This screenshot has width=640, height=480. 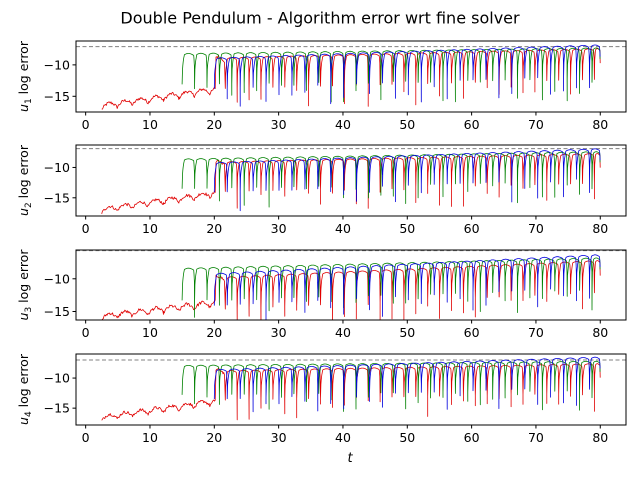 What do you see at coordinates (29, 310) in the screenshot?
I see `y-axis-label-sub: 3` at bounding box center [29, 310].